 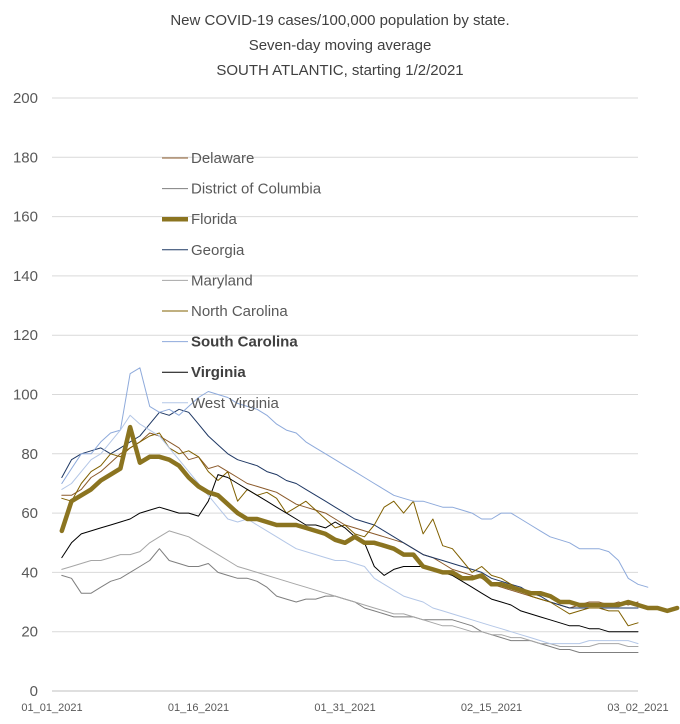 What do you see at coordinates (29, 572) in the screenshot?
I see `y-tick-label: 40` at bounding box center [29, 572].